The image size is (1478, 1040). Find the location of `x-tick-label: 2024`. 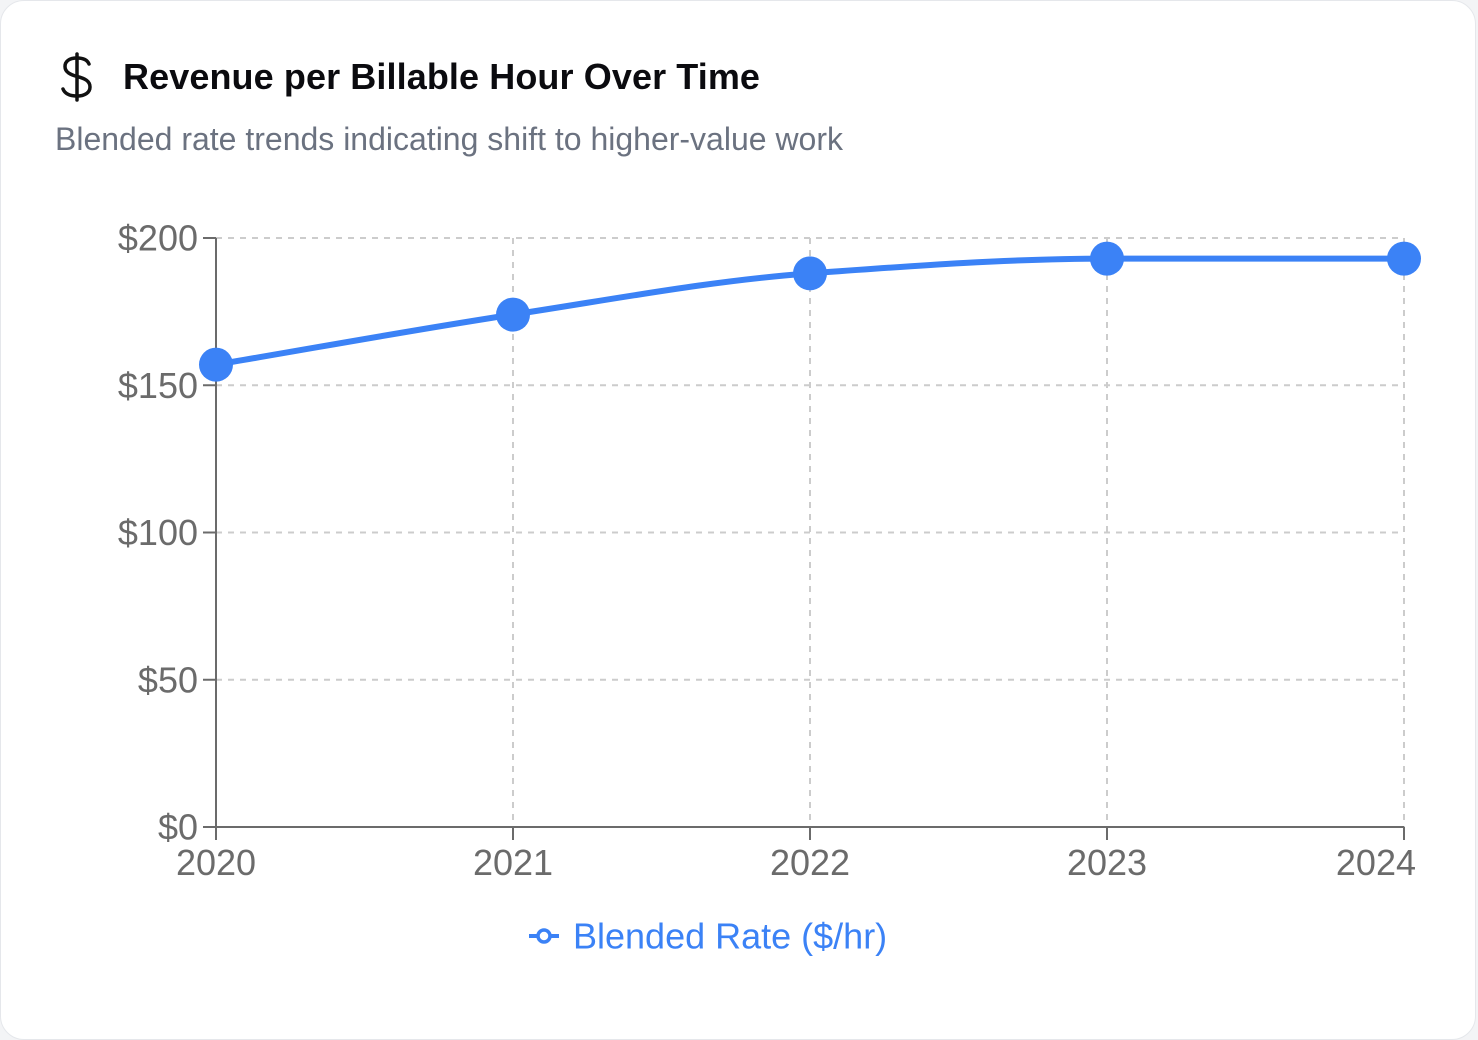

x-tick-label: 2024 is located at coordinates (1376, 862).